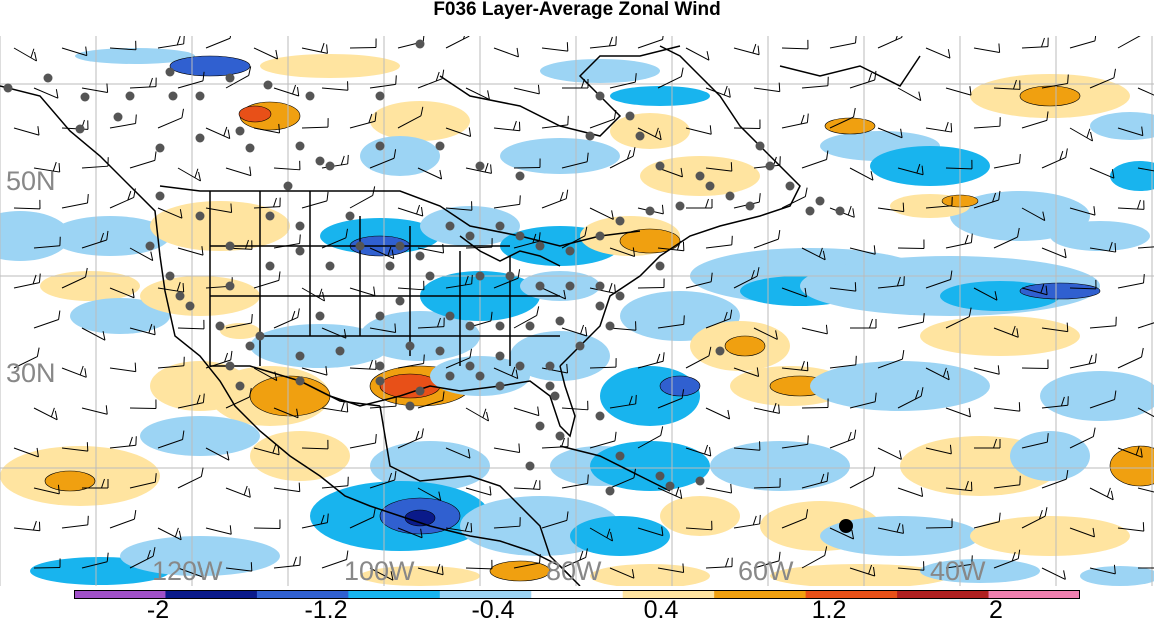 The width and height of the screenshot is (1154, 625). Describe the element at coordinates (577, 594) in the screenshot. I see `colorbar-segment` at that location.